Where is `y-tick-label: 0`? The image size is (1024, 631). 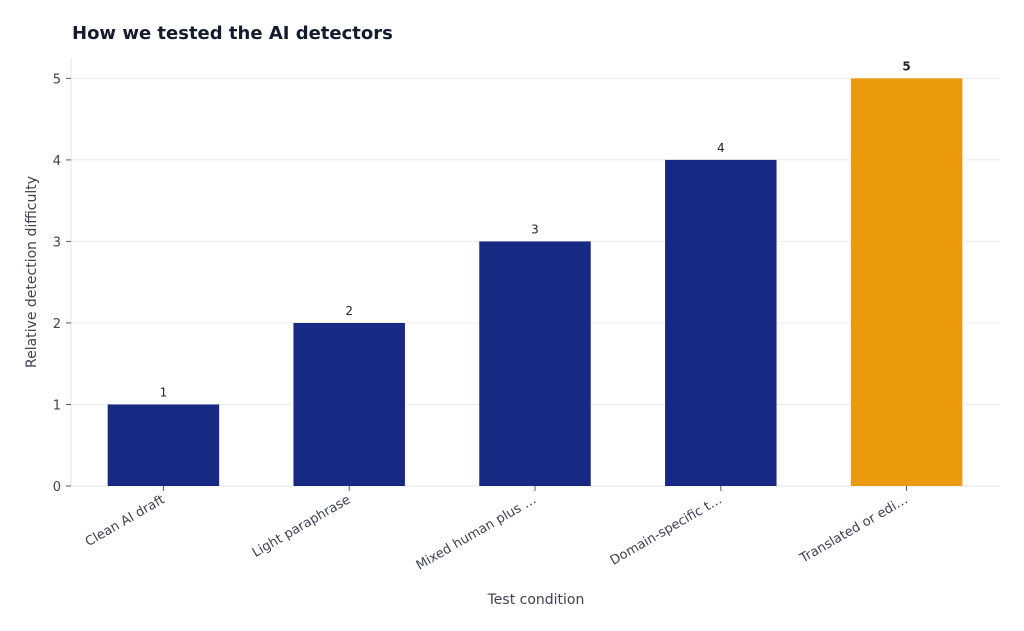 y-tick-label: 0 is located at coordinates (57, 487).